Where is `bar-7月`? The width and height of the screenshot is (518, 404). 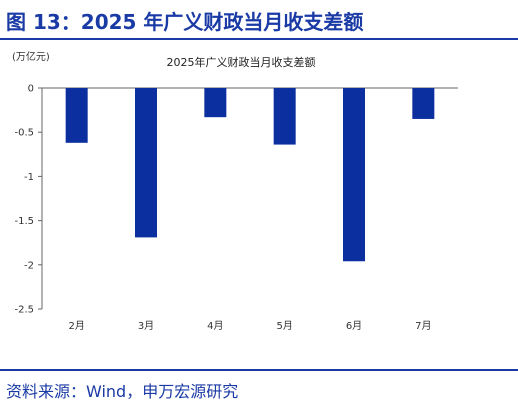 bar-7月 is located at coordinates (423, 103).